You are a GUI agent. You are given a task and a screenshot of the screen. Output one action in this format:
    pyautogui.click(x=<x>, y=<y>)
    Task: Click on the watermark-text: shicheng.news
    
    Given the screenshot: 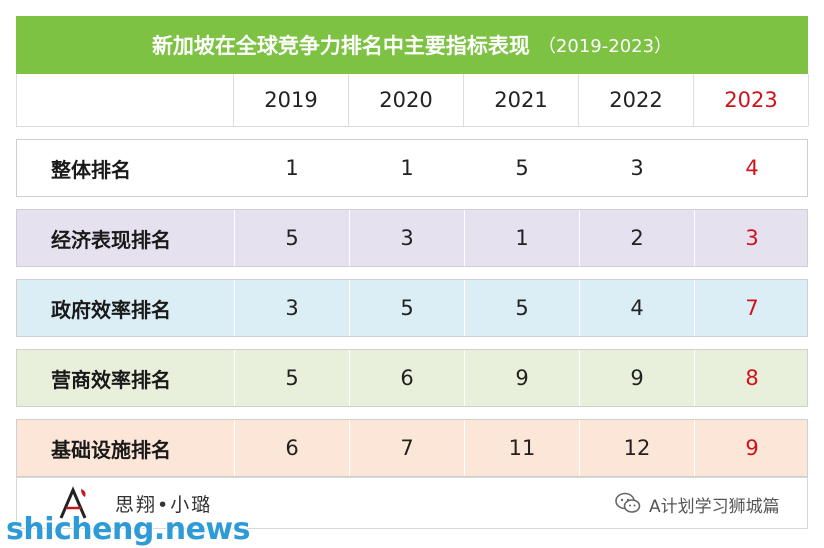 What is the action you would take?
    pyautogui.click(x=128, y=529)
    